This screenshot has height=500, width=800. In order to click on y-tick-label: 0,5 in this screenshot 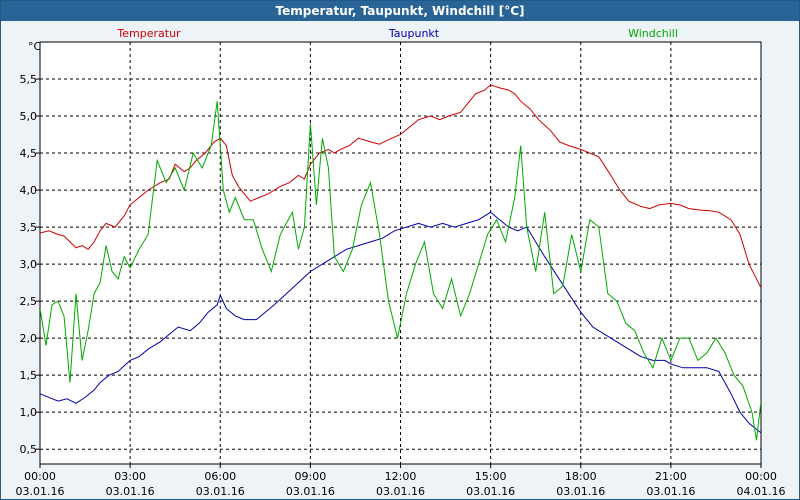, I will do `click(29, 449)`.